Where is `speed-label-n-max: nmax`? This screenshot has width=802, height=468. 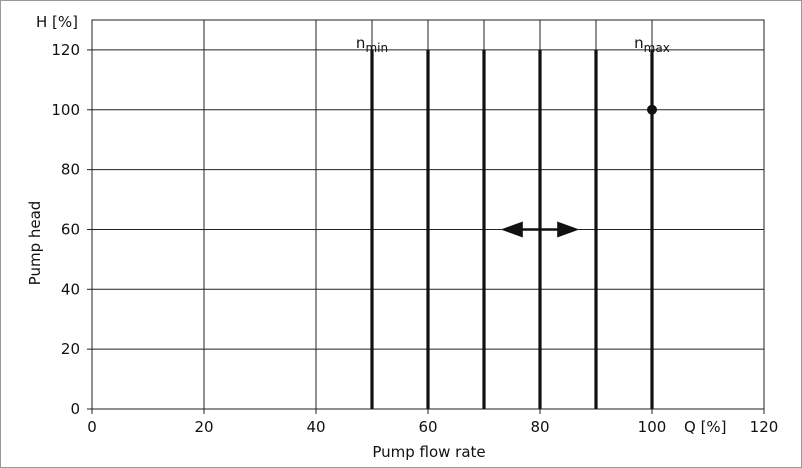
speed-label-n-max: nmax is located at coordinates (652, 44).